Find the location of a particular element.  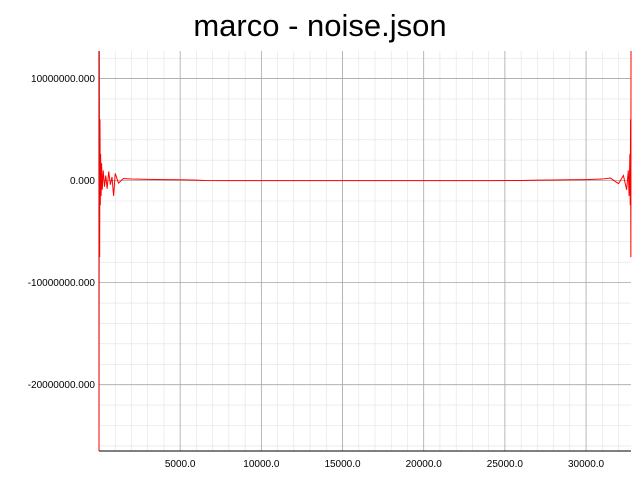

y-tick-label: -20000000.000 is located at coordinates (62, 385).